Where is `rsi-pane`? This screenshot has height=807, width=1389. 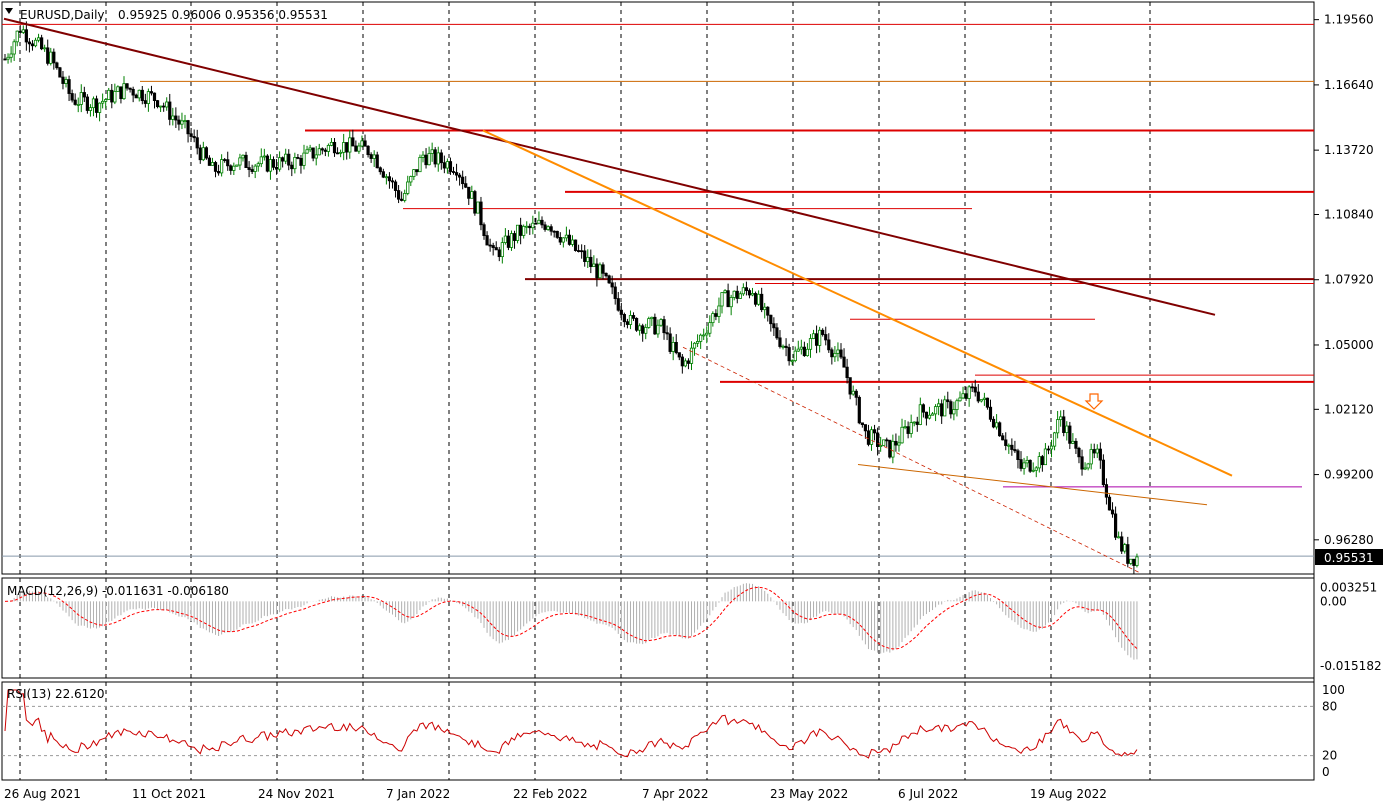 rsi-pane is located at coordinates (658, 731).